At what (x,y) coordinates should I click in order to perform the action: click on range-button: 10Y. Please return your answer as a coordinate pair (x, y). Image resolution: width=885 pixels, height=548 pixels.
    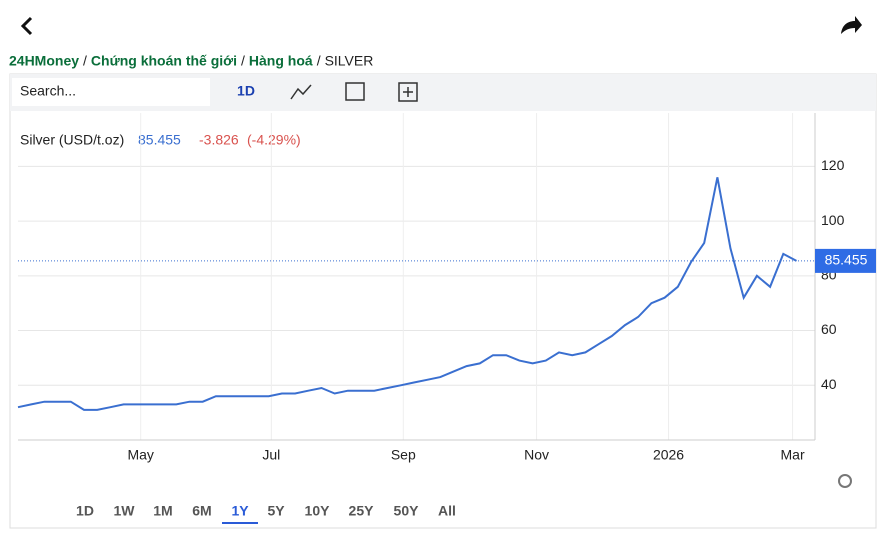
    Looking at the image, I should click on (318, 511).